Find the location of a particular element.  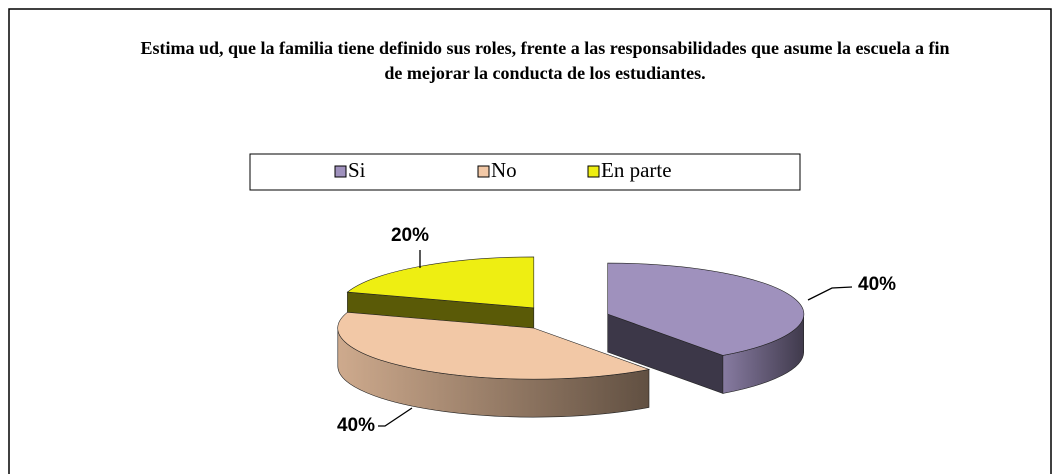

legend-label: No is located at coordinates (504, 170).